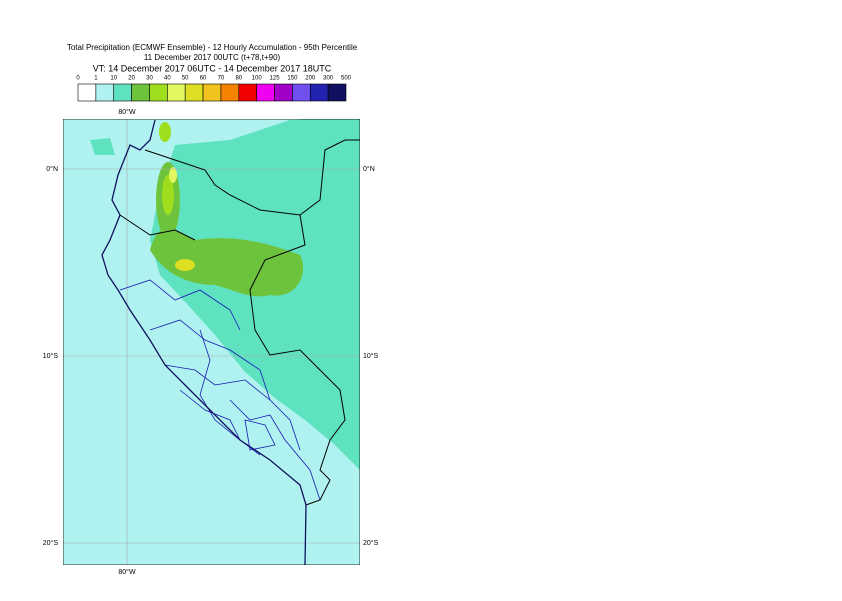 The image size is (842, 601). What do you see at coordinates (149, 79) in the screenshot?
I see `legend-label: 30` at bounding box center [149, 79].